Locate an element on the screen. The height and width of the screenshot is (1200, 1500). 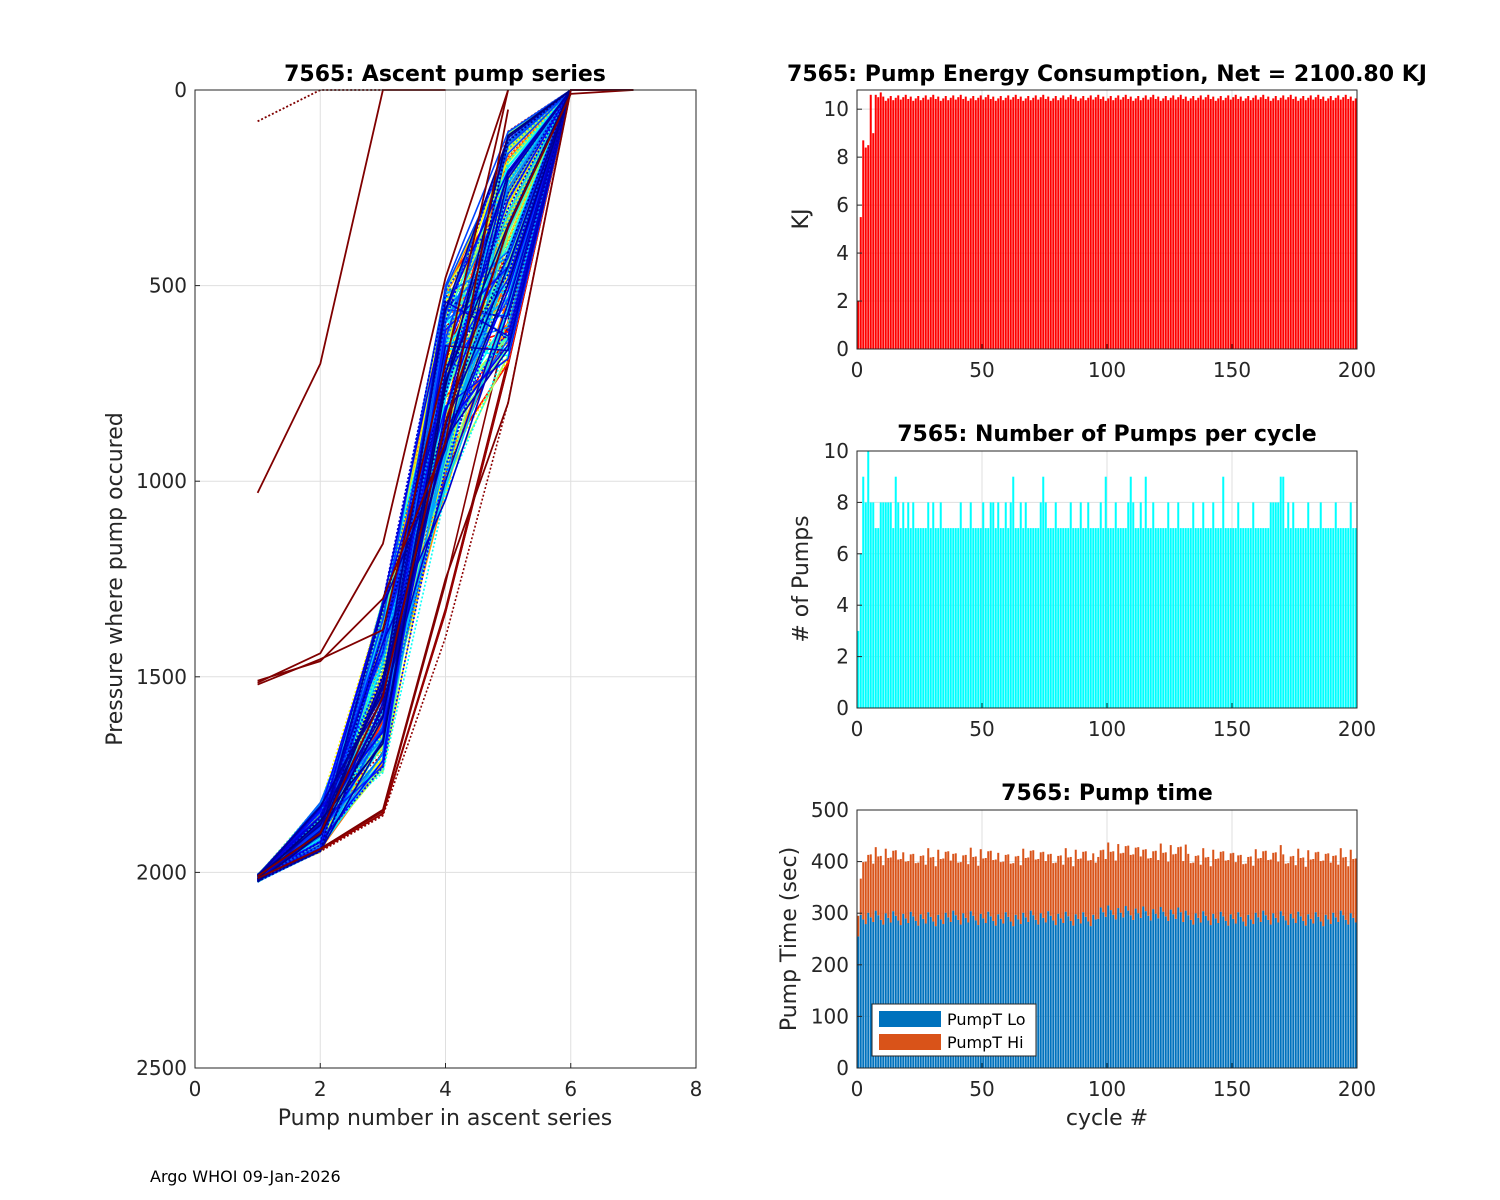
ascent-ytick-label: 500 is located at coordinates (168, 286).